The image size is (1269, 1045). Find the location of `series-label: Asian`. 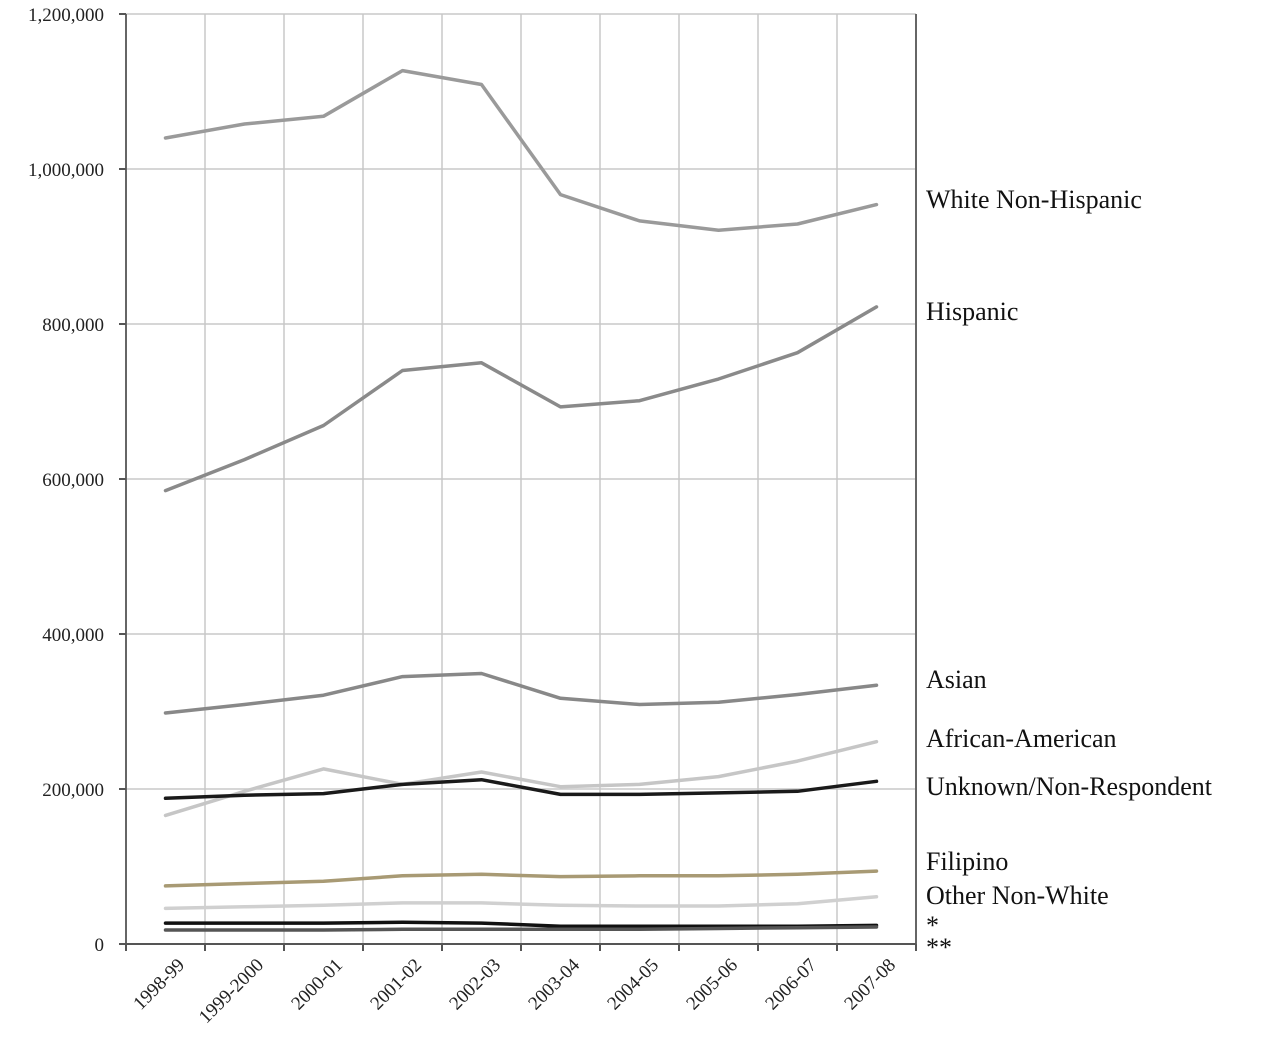

series-label: Asian is located at coordinates (956, 679).